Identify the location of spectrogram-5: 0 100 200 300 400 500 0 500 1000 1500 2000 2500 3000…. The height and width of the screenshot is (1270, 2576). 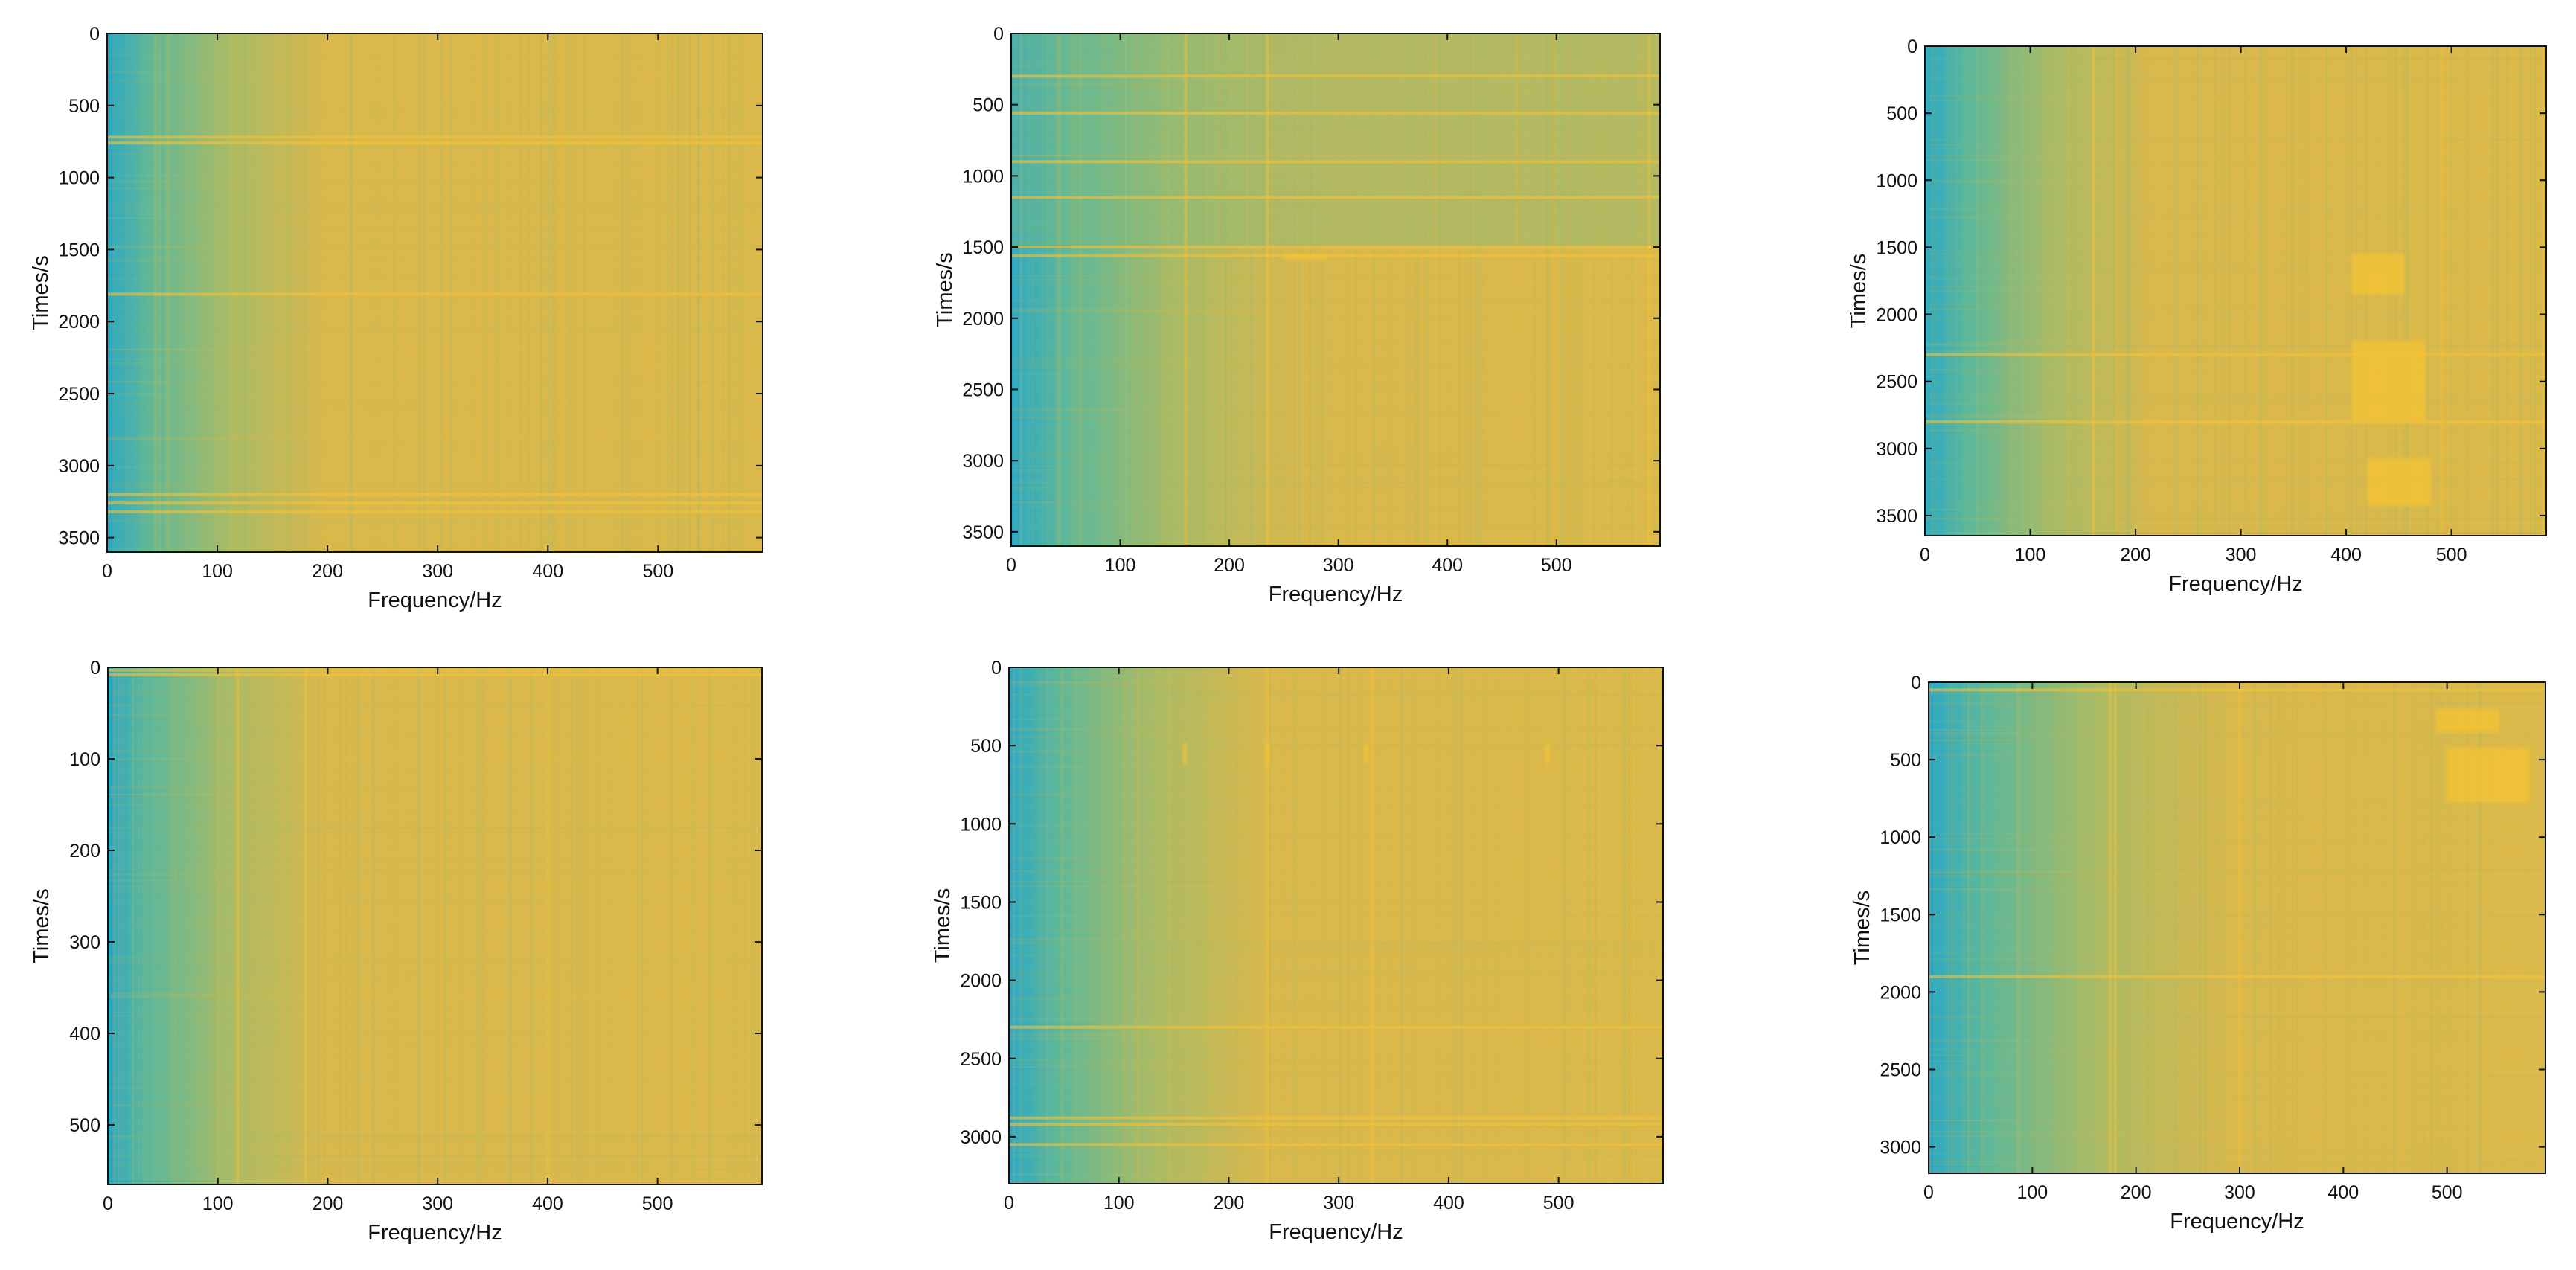
(1297, 951).